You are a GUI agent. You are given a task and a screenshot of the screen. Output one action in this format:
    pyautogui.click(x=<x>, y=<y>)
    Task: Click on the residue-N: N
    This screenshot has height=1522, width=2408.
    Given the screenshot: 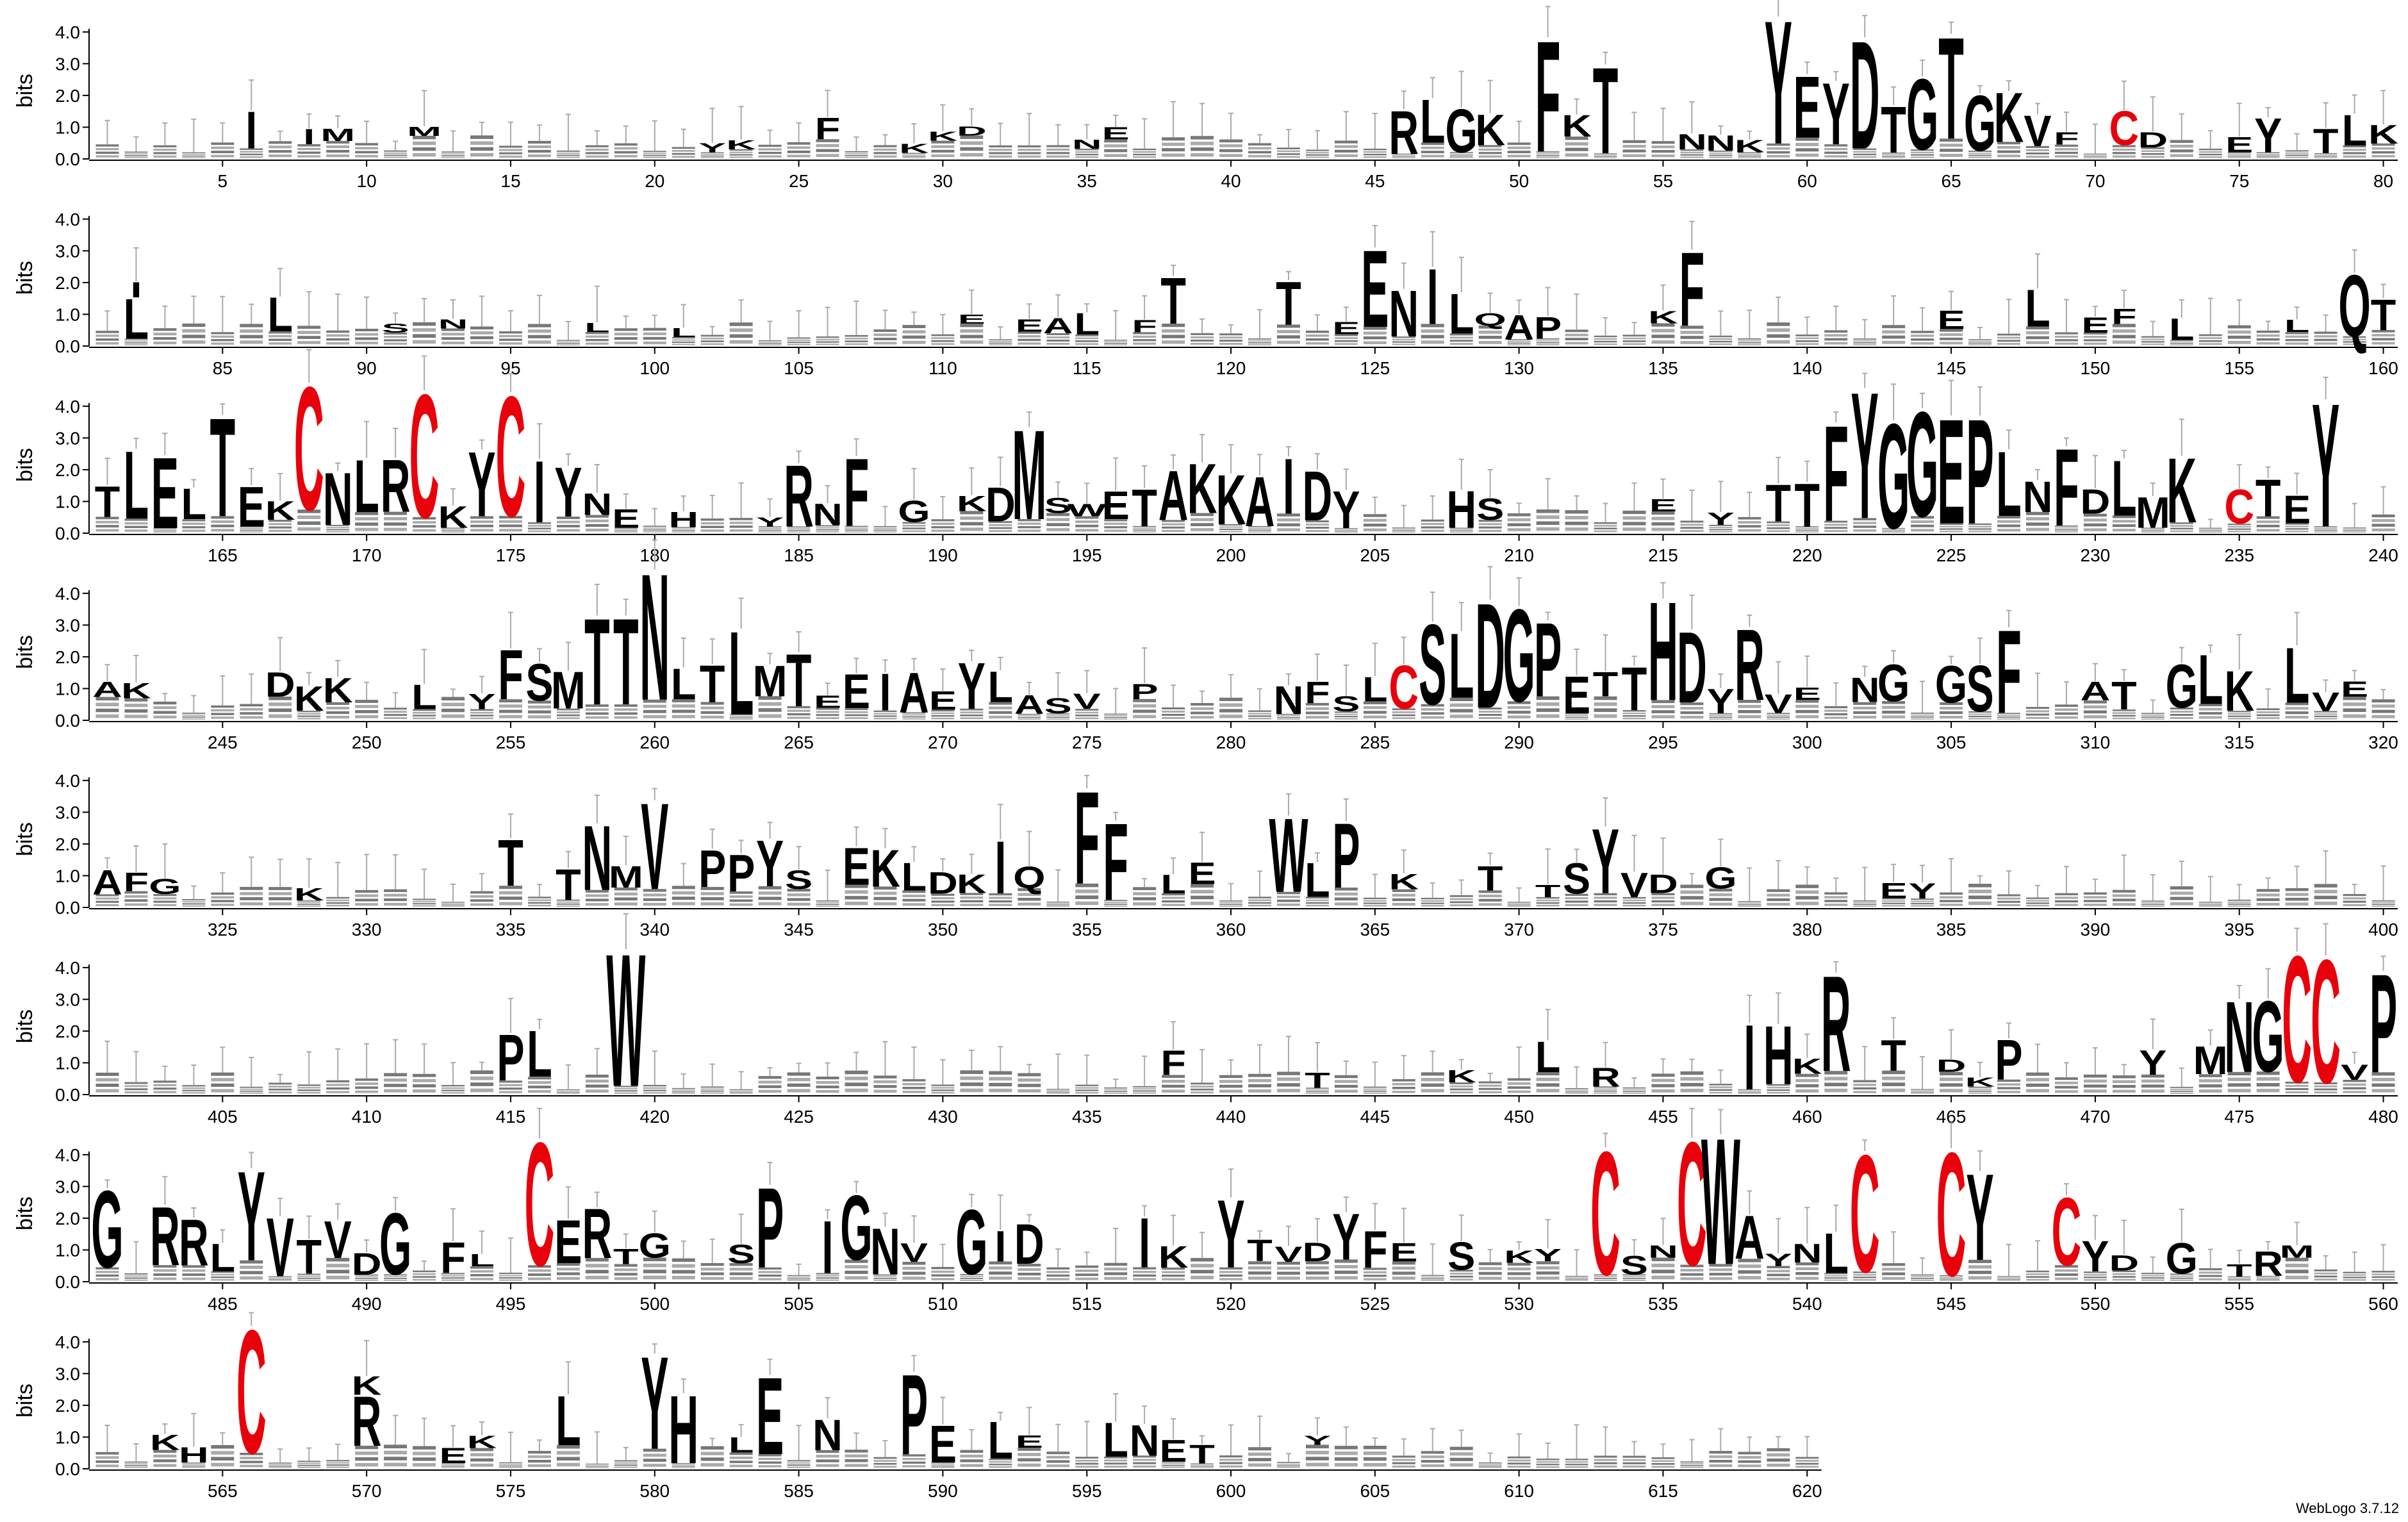 What is the action you would take?
    pyautogui.click(x=1289, y=700)
    